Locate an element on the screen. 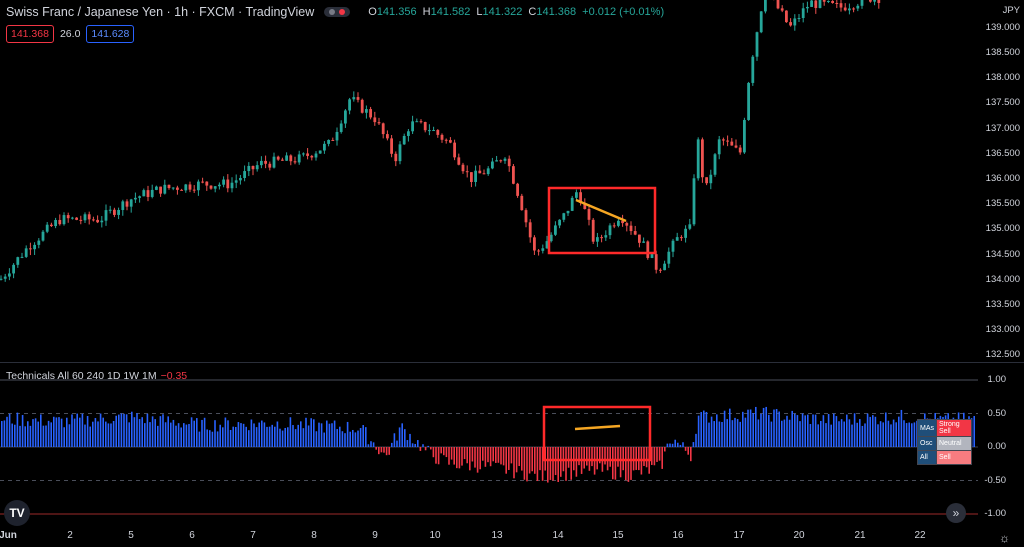 This screenshot has height=547, width=1024. eye-icon is located at coordinates (332, 12).